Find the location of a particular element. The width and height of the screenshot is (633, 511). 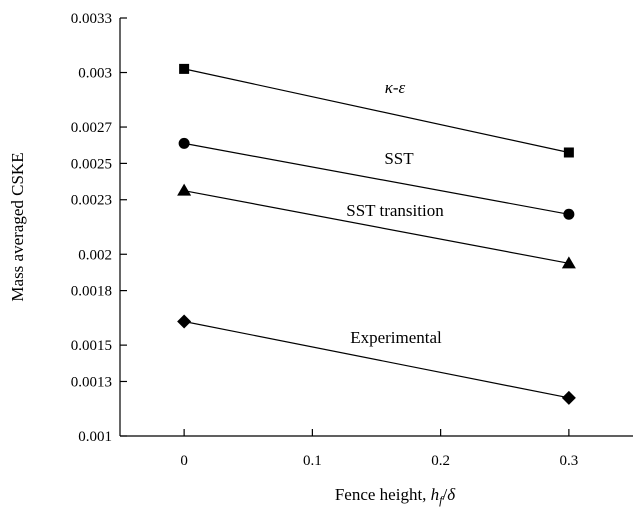

y-tick-label: 0.0013 is located at coordinates (91, 382).